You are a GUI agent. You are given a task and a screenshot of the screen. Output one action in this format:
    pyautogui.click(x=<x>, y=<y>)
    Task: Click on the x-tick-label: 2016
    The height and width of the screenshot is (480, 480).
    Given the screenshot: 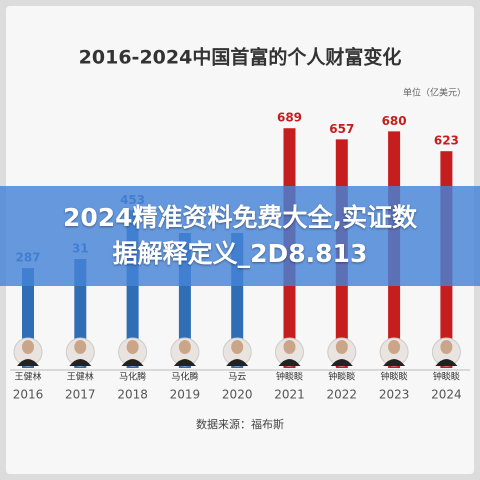 What is the action you would take?
    pyautogui.click(x=28, y=395)
    